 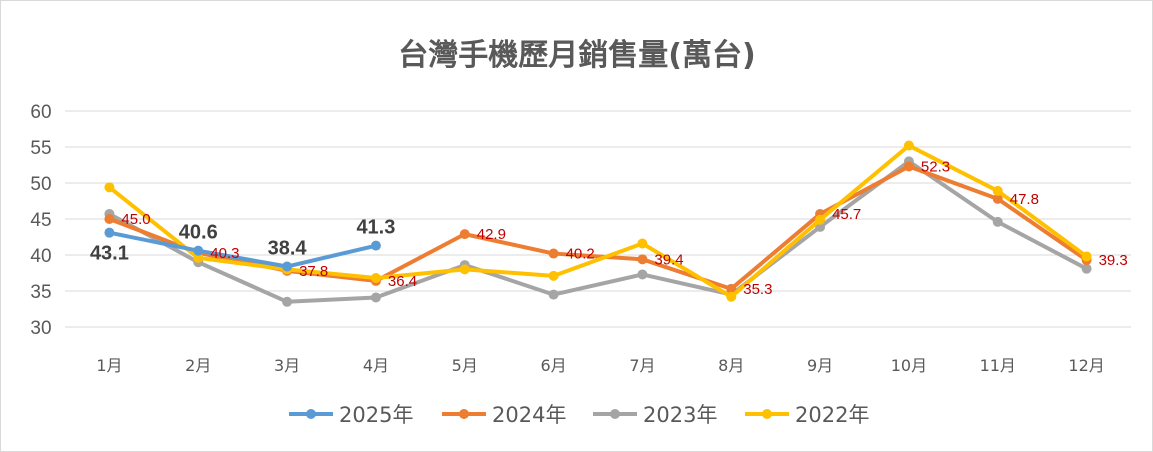 I want to click on x-tick-label: 8月, so click(x=731, y=365).